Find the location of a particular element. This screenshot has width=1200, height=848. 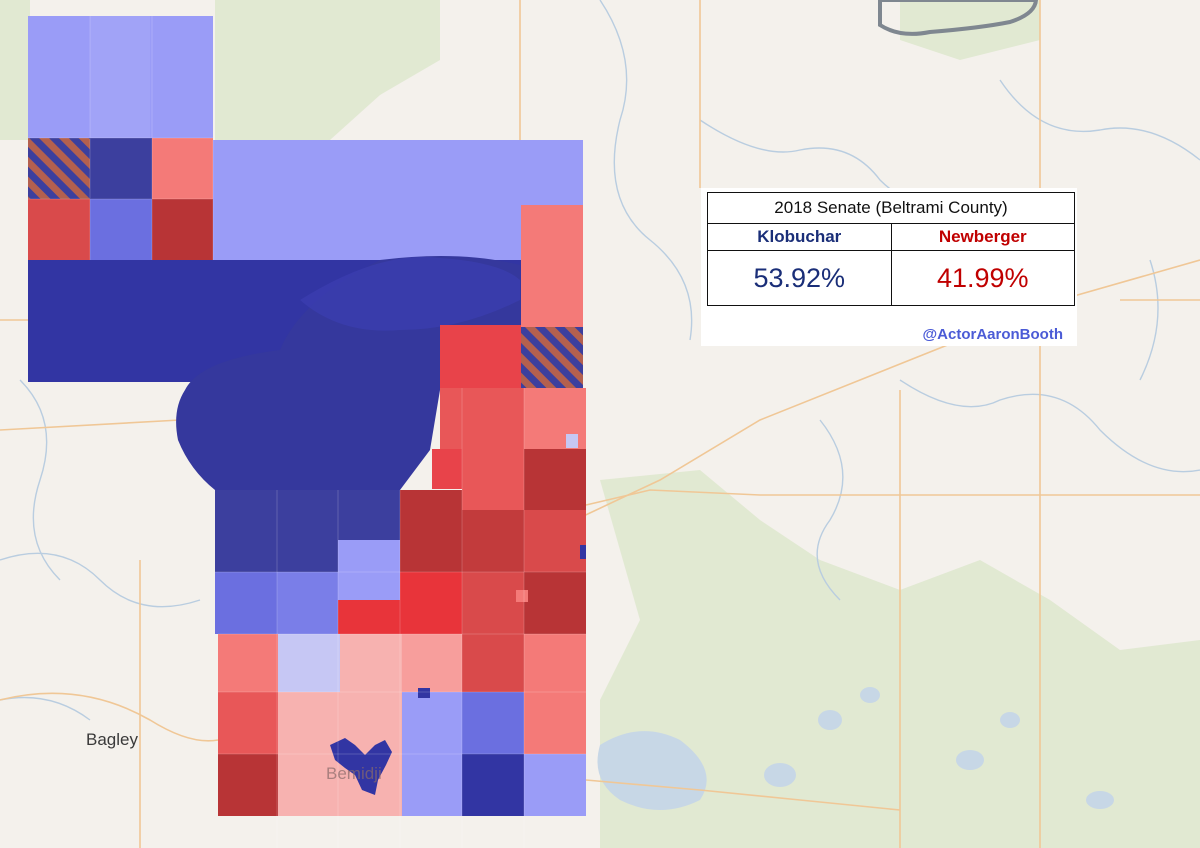

candidate-name-newberger: Newberger is located at coordinates (982, 237).